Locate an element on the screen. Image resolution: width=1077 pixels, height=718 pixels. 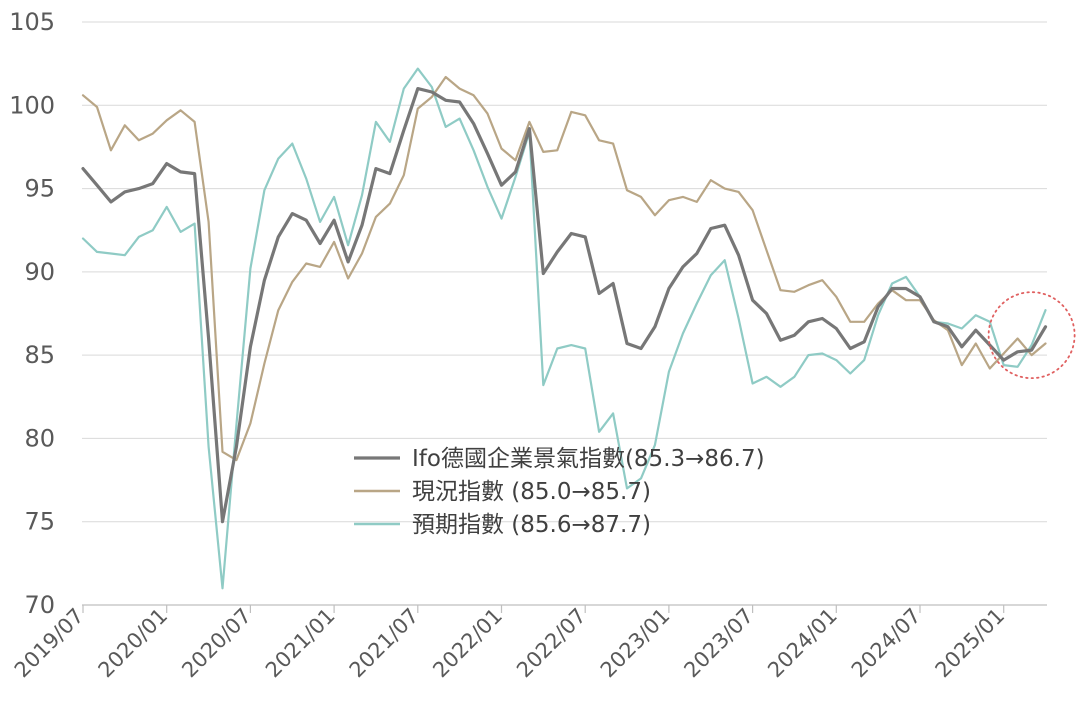
y-tick-label: 95 is located at coordinates (39, 189).